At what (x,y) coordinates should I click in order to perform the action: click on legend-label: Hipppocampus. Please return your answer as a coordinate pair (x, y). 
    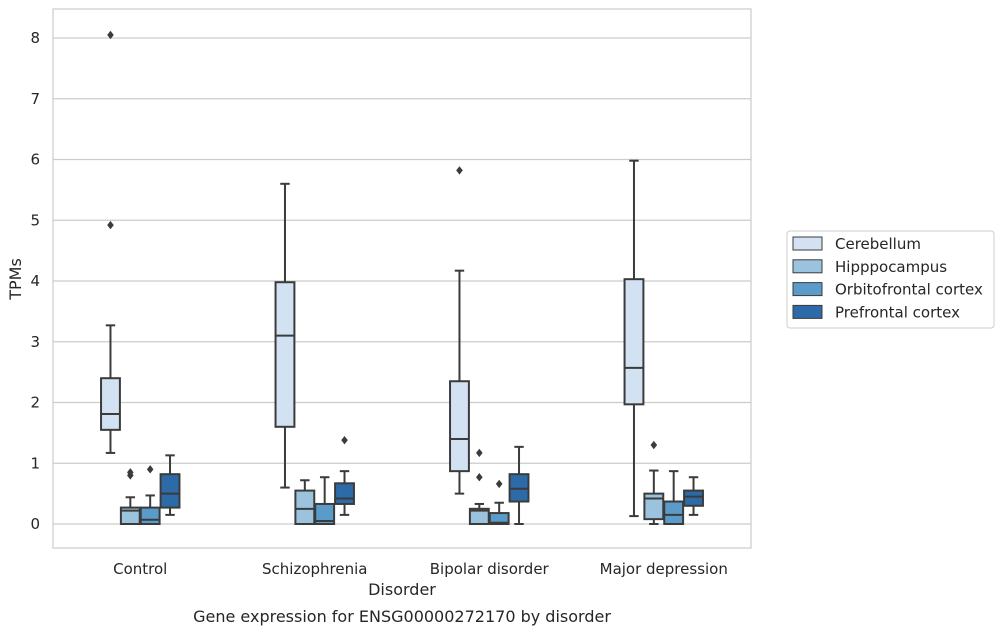
    Looking at the image, I should click on (891, 267).